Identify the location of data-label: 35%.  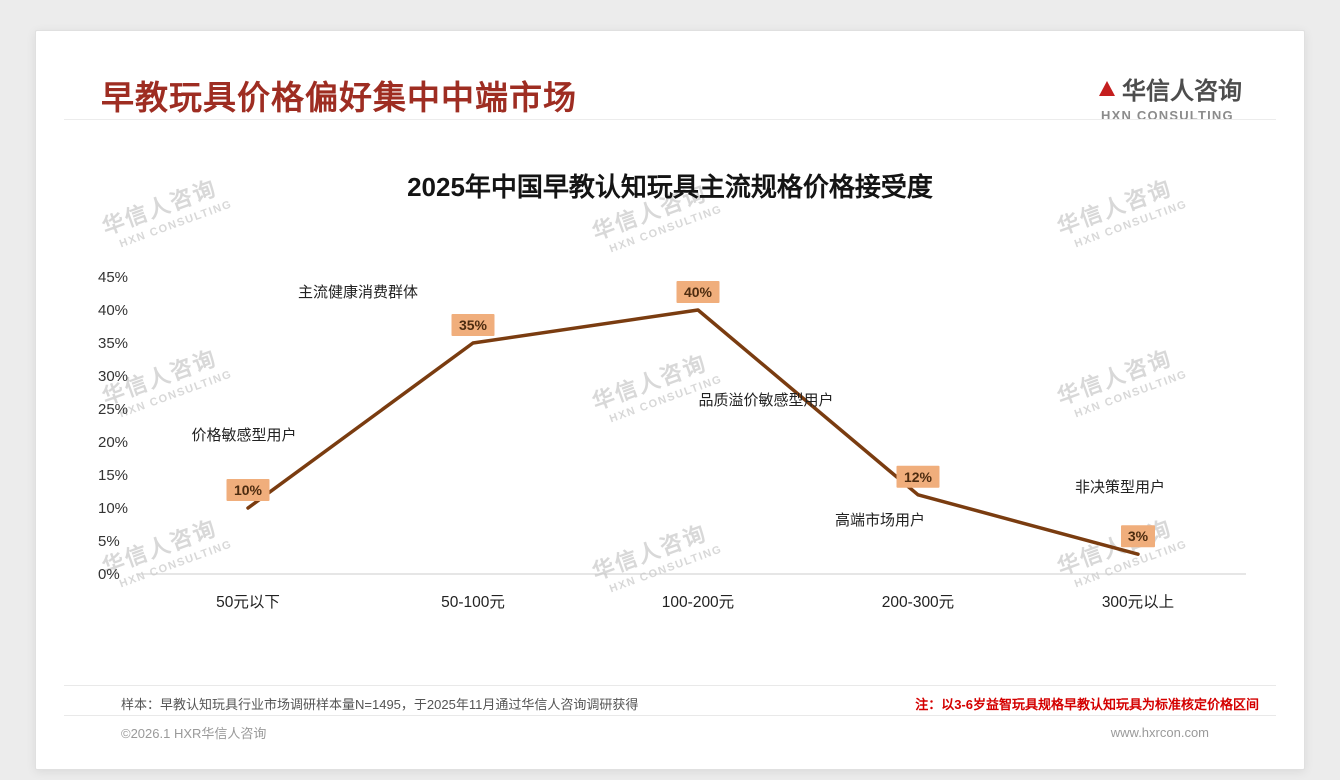
(473, 325).